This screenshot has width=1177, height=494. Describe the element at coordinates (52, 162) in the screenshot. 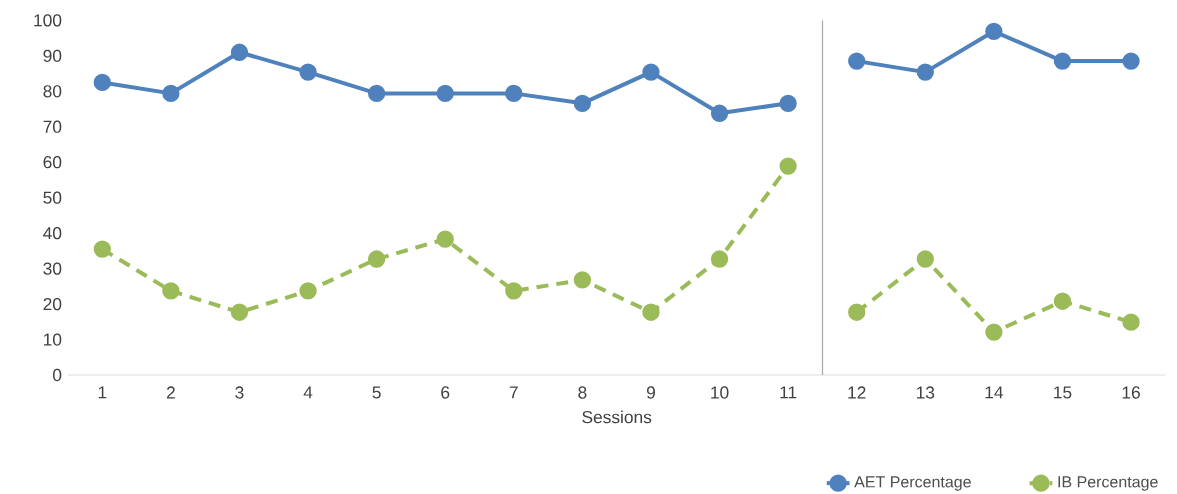

I see `y-tick-label: 60` at that location.